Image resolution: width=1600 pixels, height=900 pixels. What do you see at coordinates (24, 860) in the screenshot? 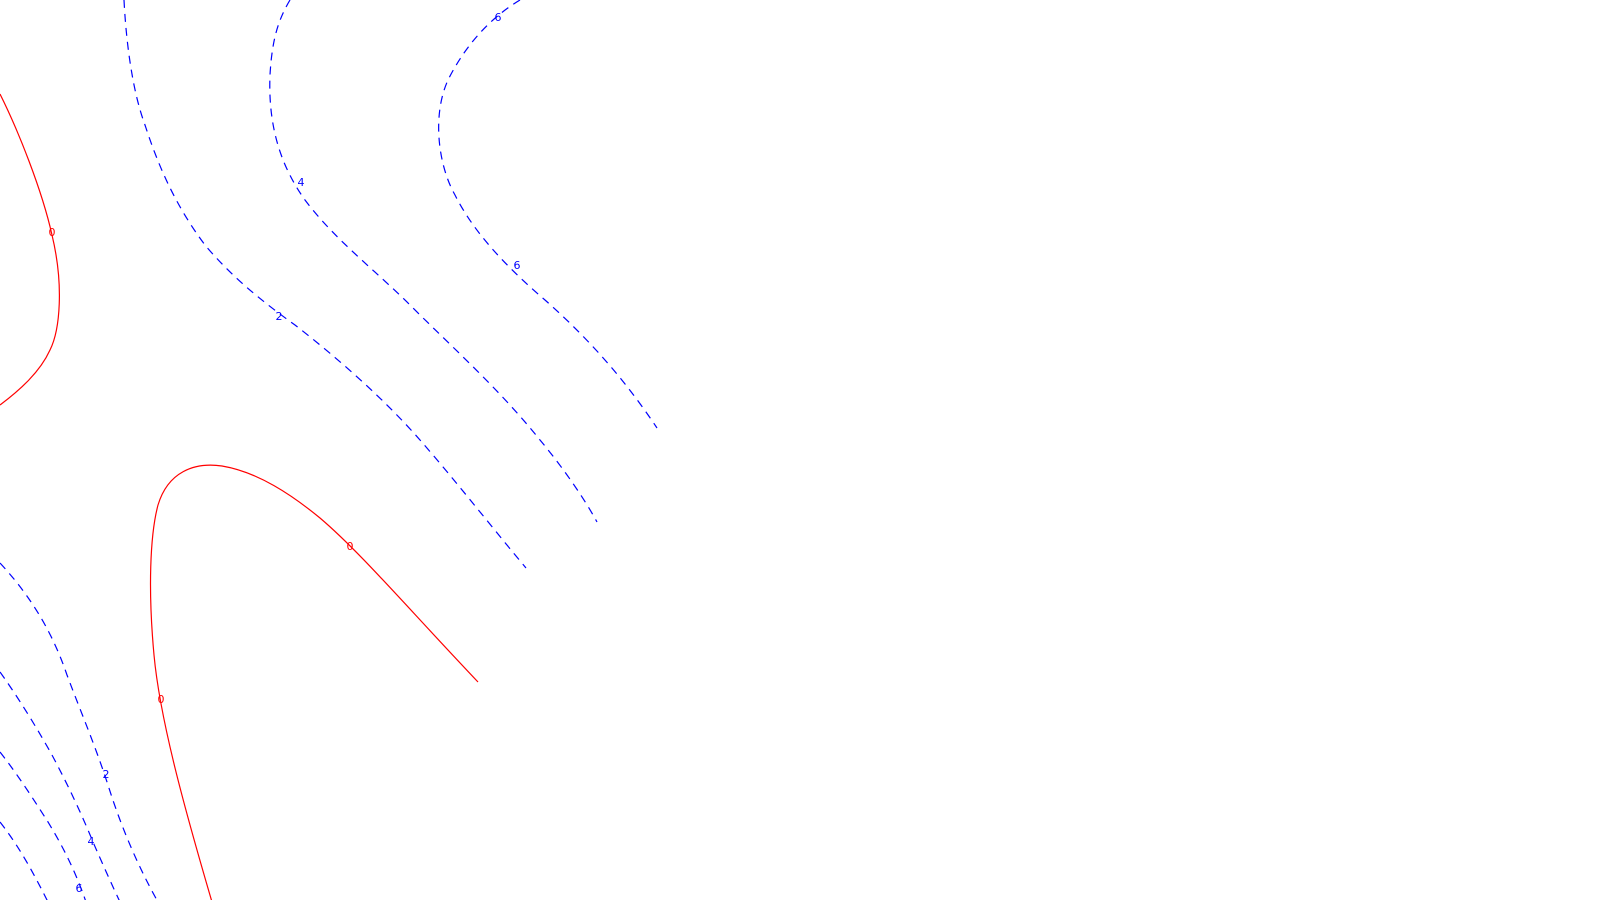
I see `contour-line-lower-outer` at bounding box center [24, 860].